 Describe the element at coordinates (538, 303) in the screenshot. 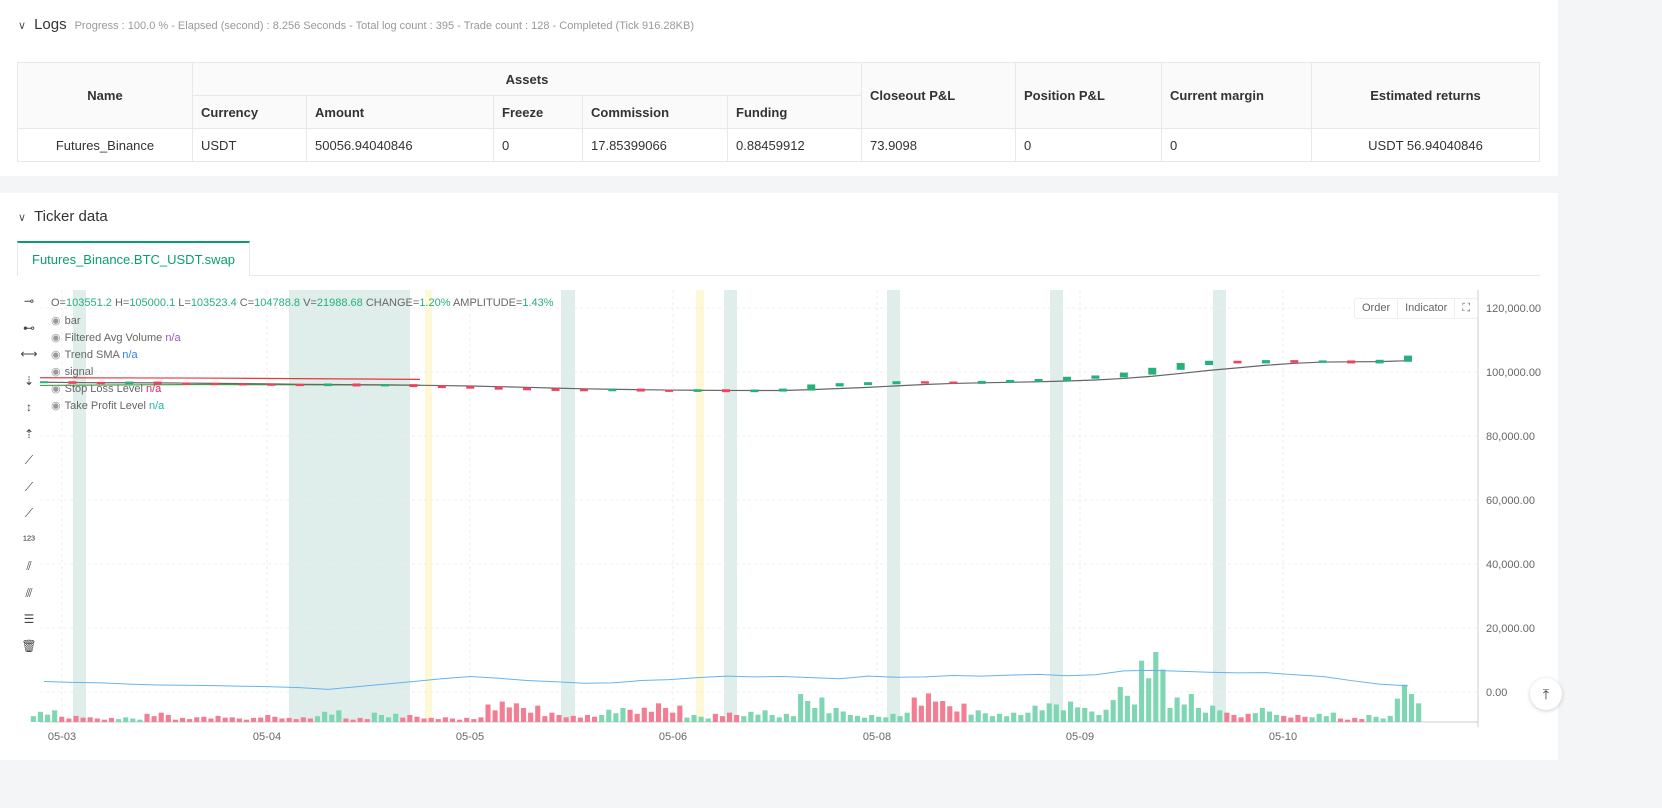

I see `amplitude-value: 1.43%` at that location.